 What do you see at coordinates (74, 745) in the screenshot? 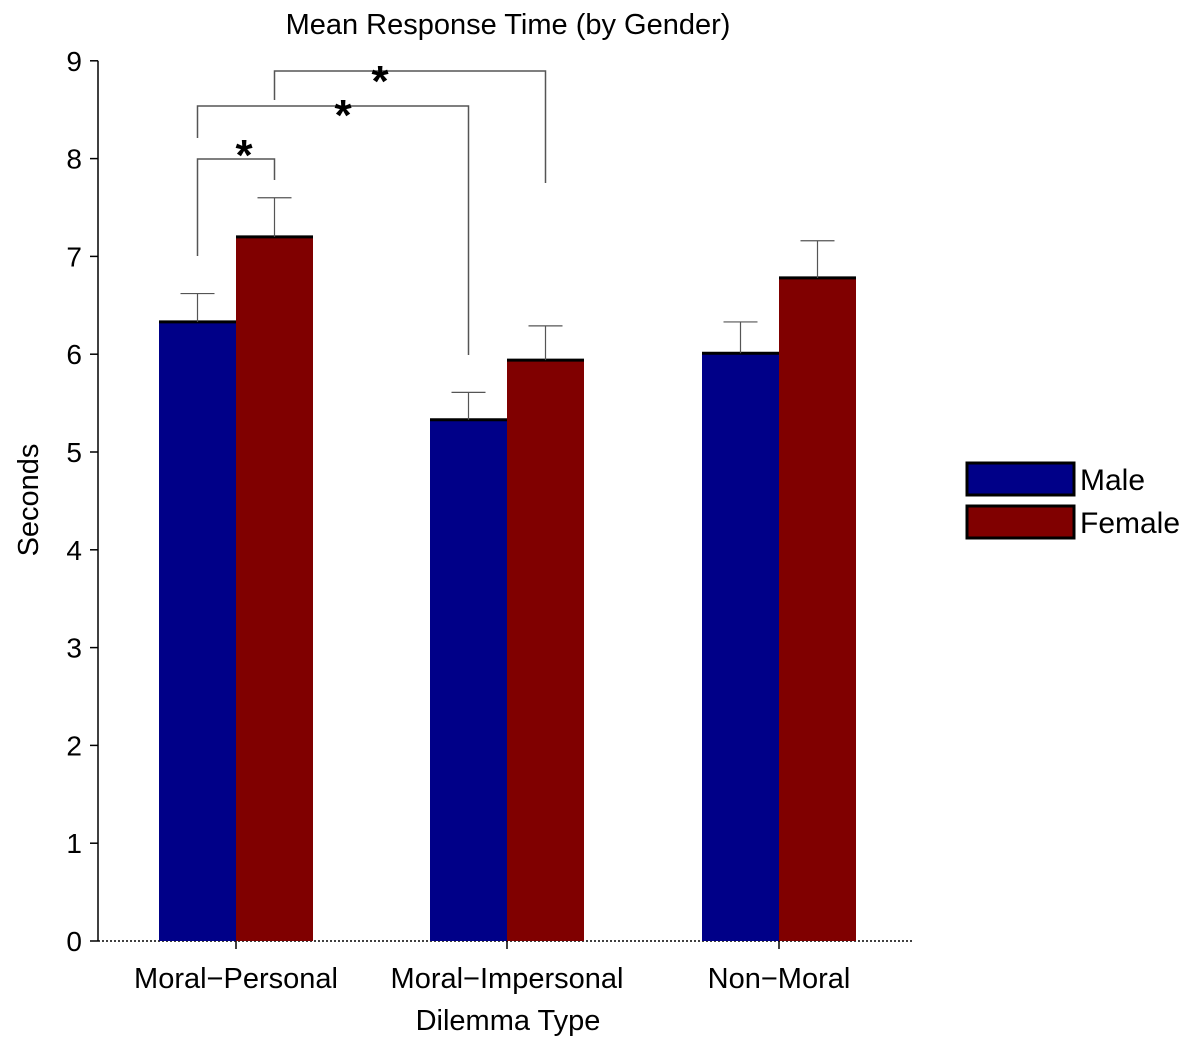
I see `y-tick-label: 2` at bounding box center [74, 745].